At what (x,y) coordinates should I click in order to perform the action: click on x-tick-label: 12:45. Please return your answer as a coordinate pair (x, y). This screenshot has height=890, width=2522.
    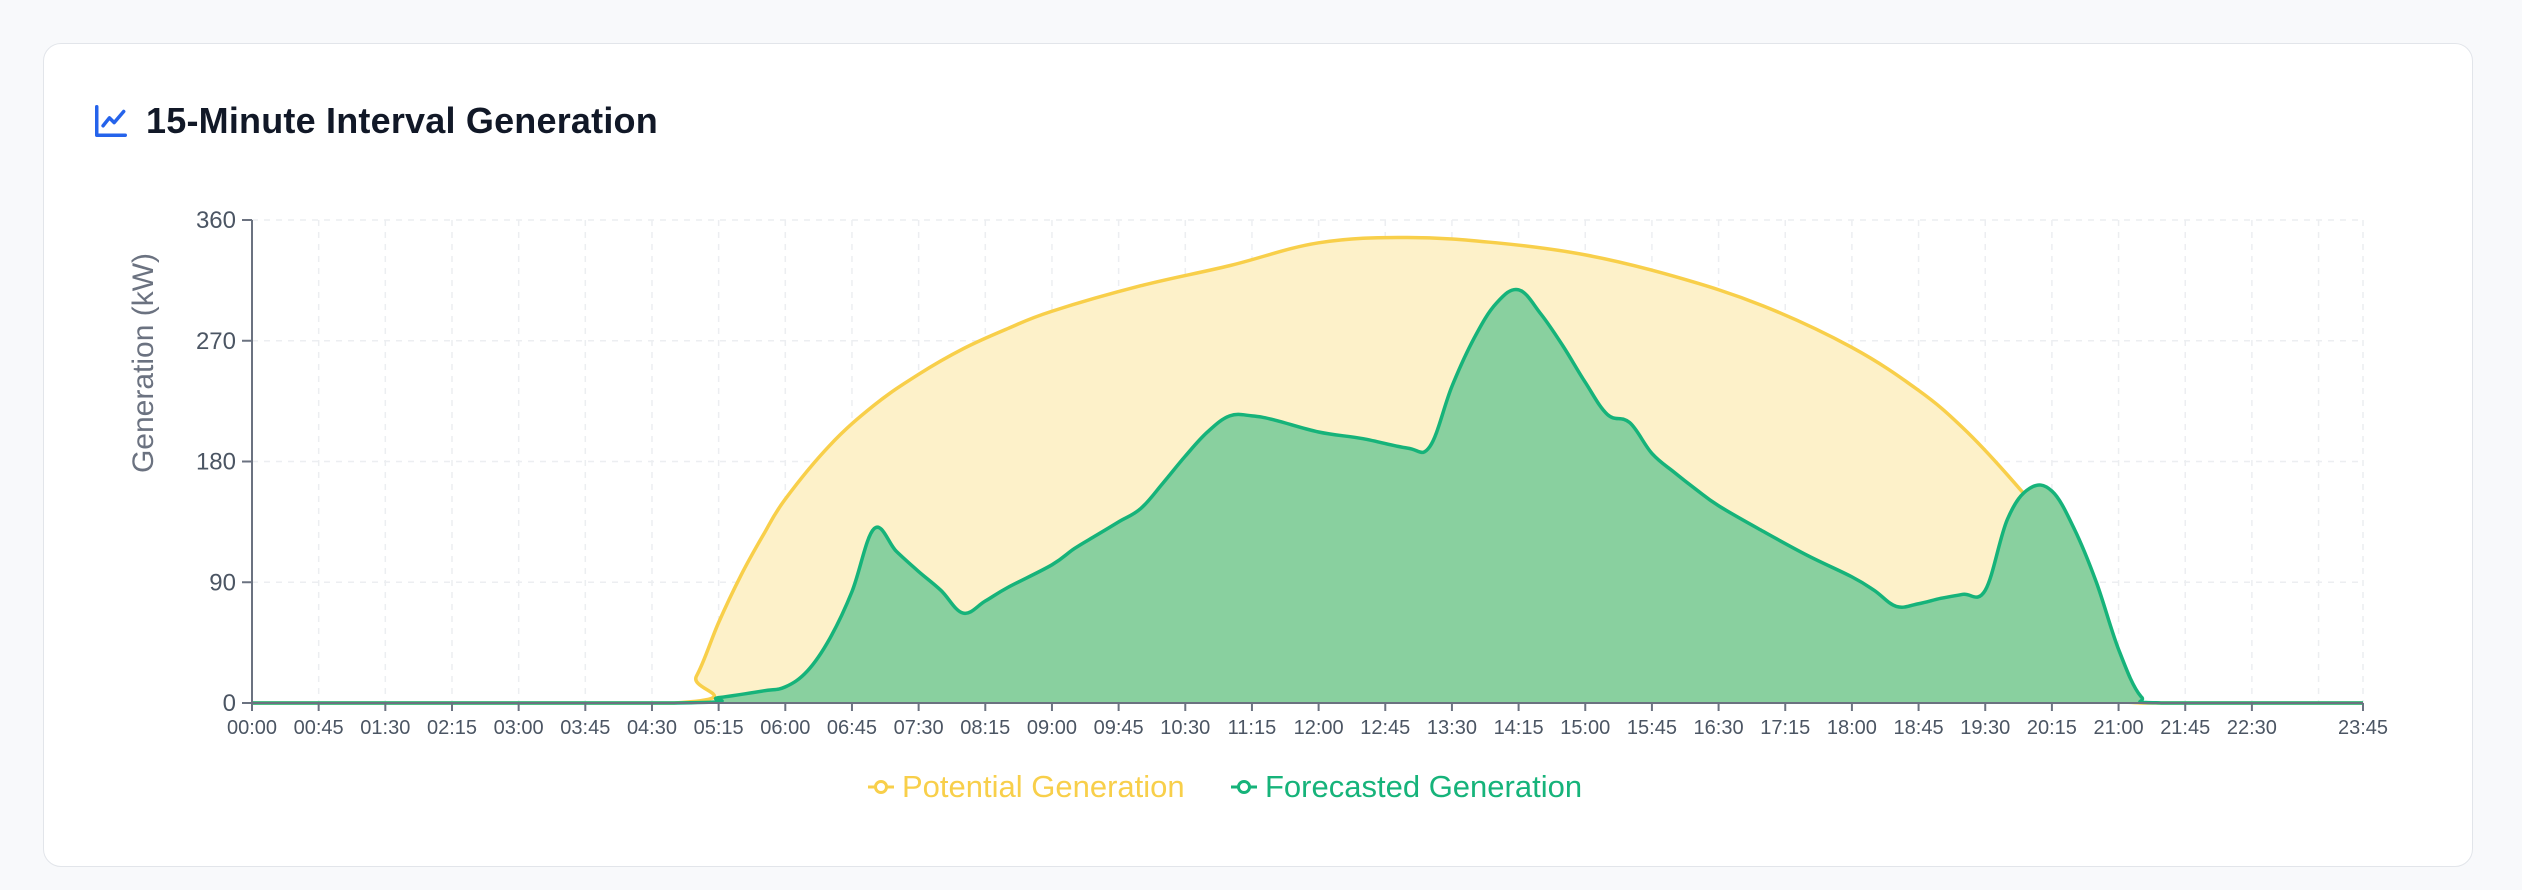
    Looking at the image, I should click on (1385, 728).